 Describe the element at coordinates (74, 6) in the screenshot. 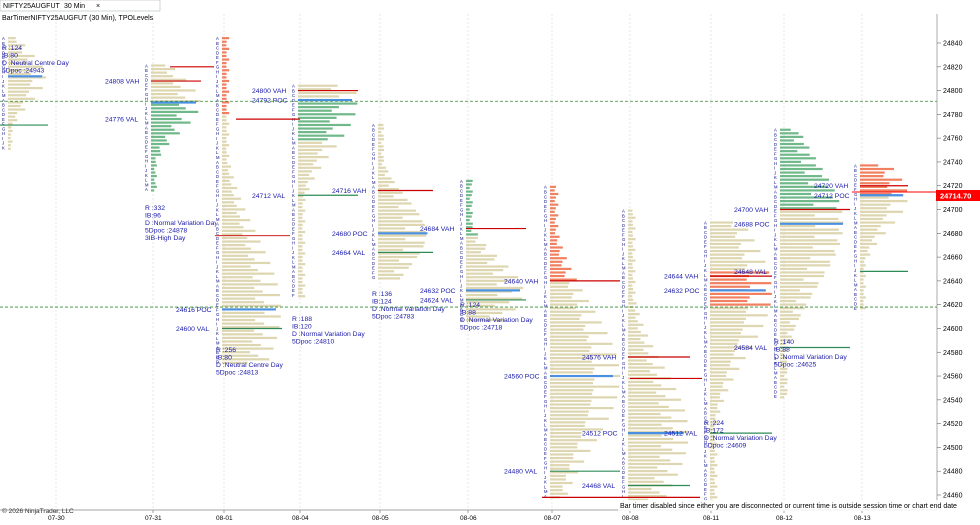

I see `tab-interval: 30 Min` at that location.